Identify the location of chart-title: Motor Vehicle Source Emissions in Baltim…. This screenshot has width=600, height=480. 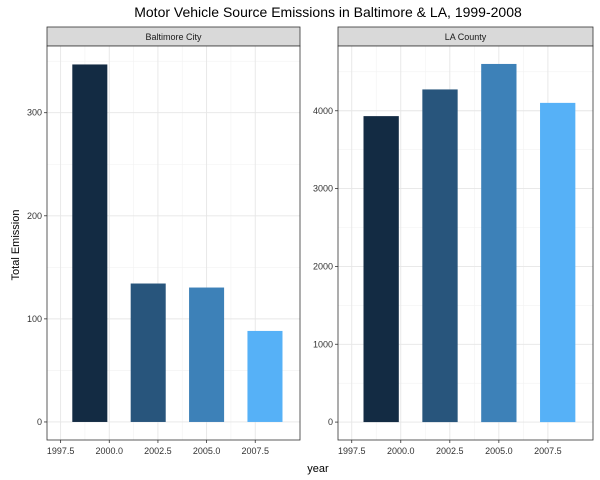
(328, 12).